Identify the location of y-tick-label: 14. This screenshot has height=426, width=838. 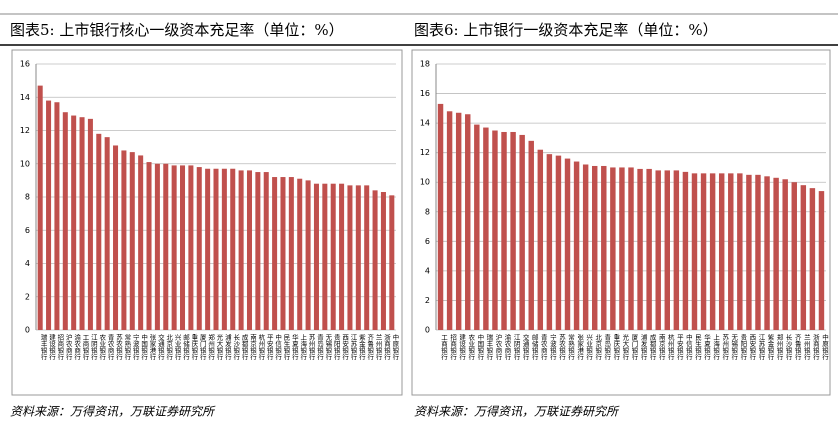
(25, 97).